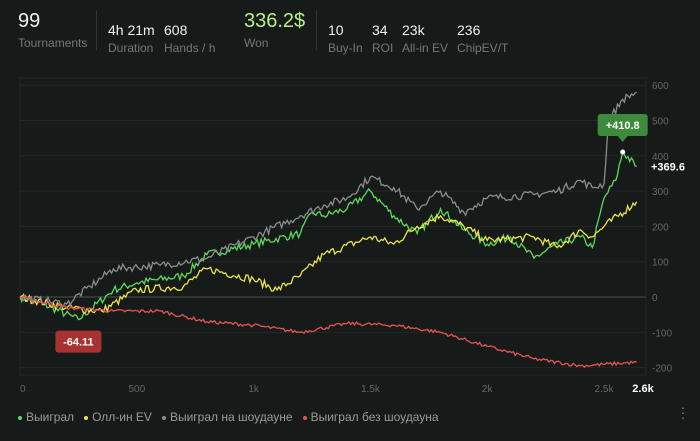 The height and width of the screenshot is (441, 700). Describe the element at coordinates (118, 417) in the screenshot. I see `legend-item-allin-ev: Олл-ин EV` at that location.